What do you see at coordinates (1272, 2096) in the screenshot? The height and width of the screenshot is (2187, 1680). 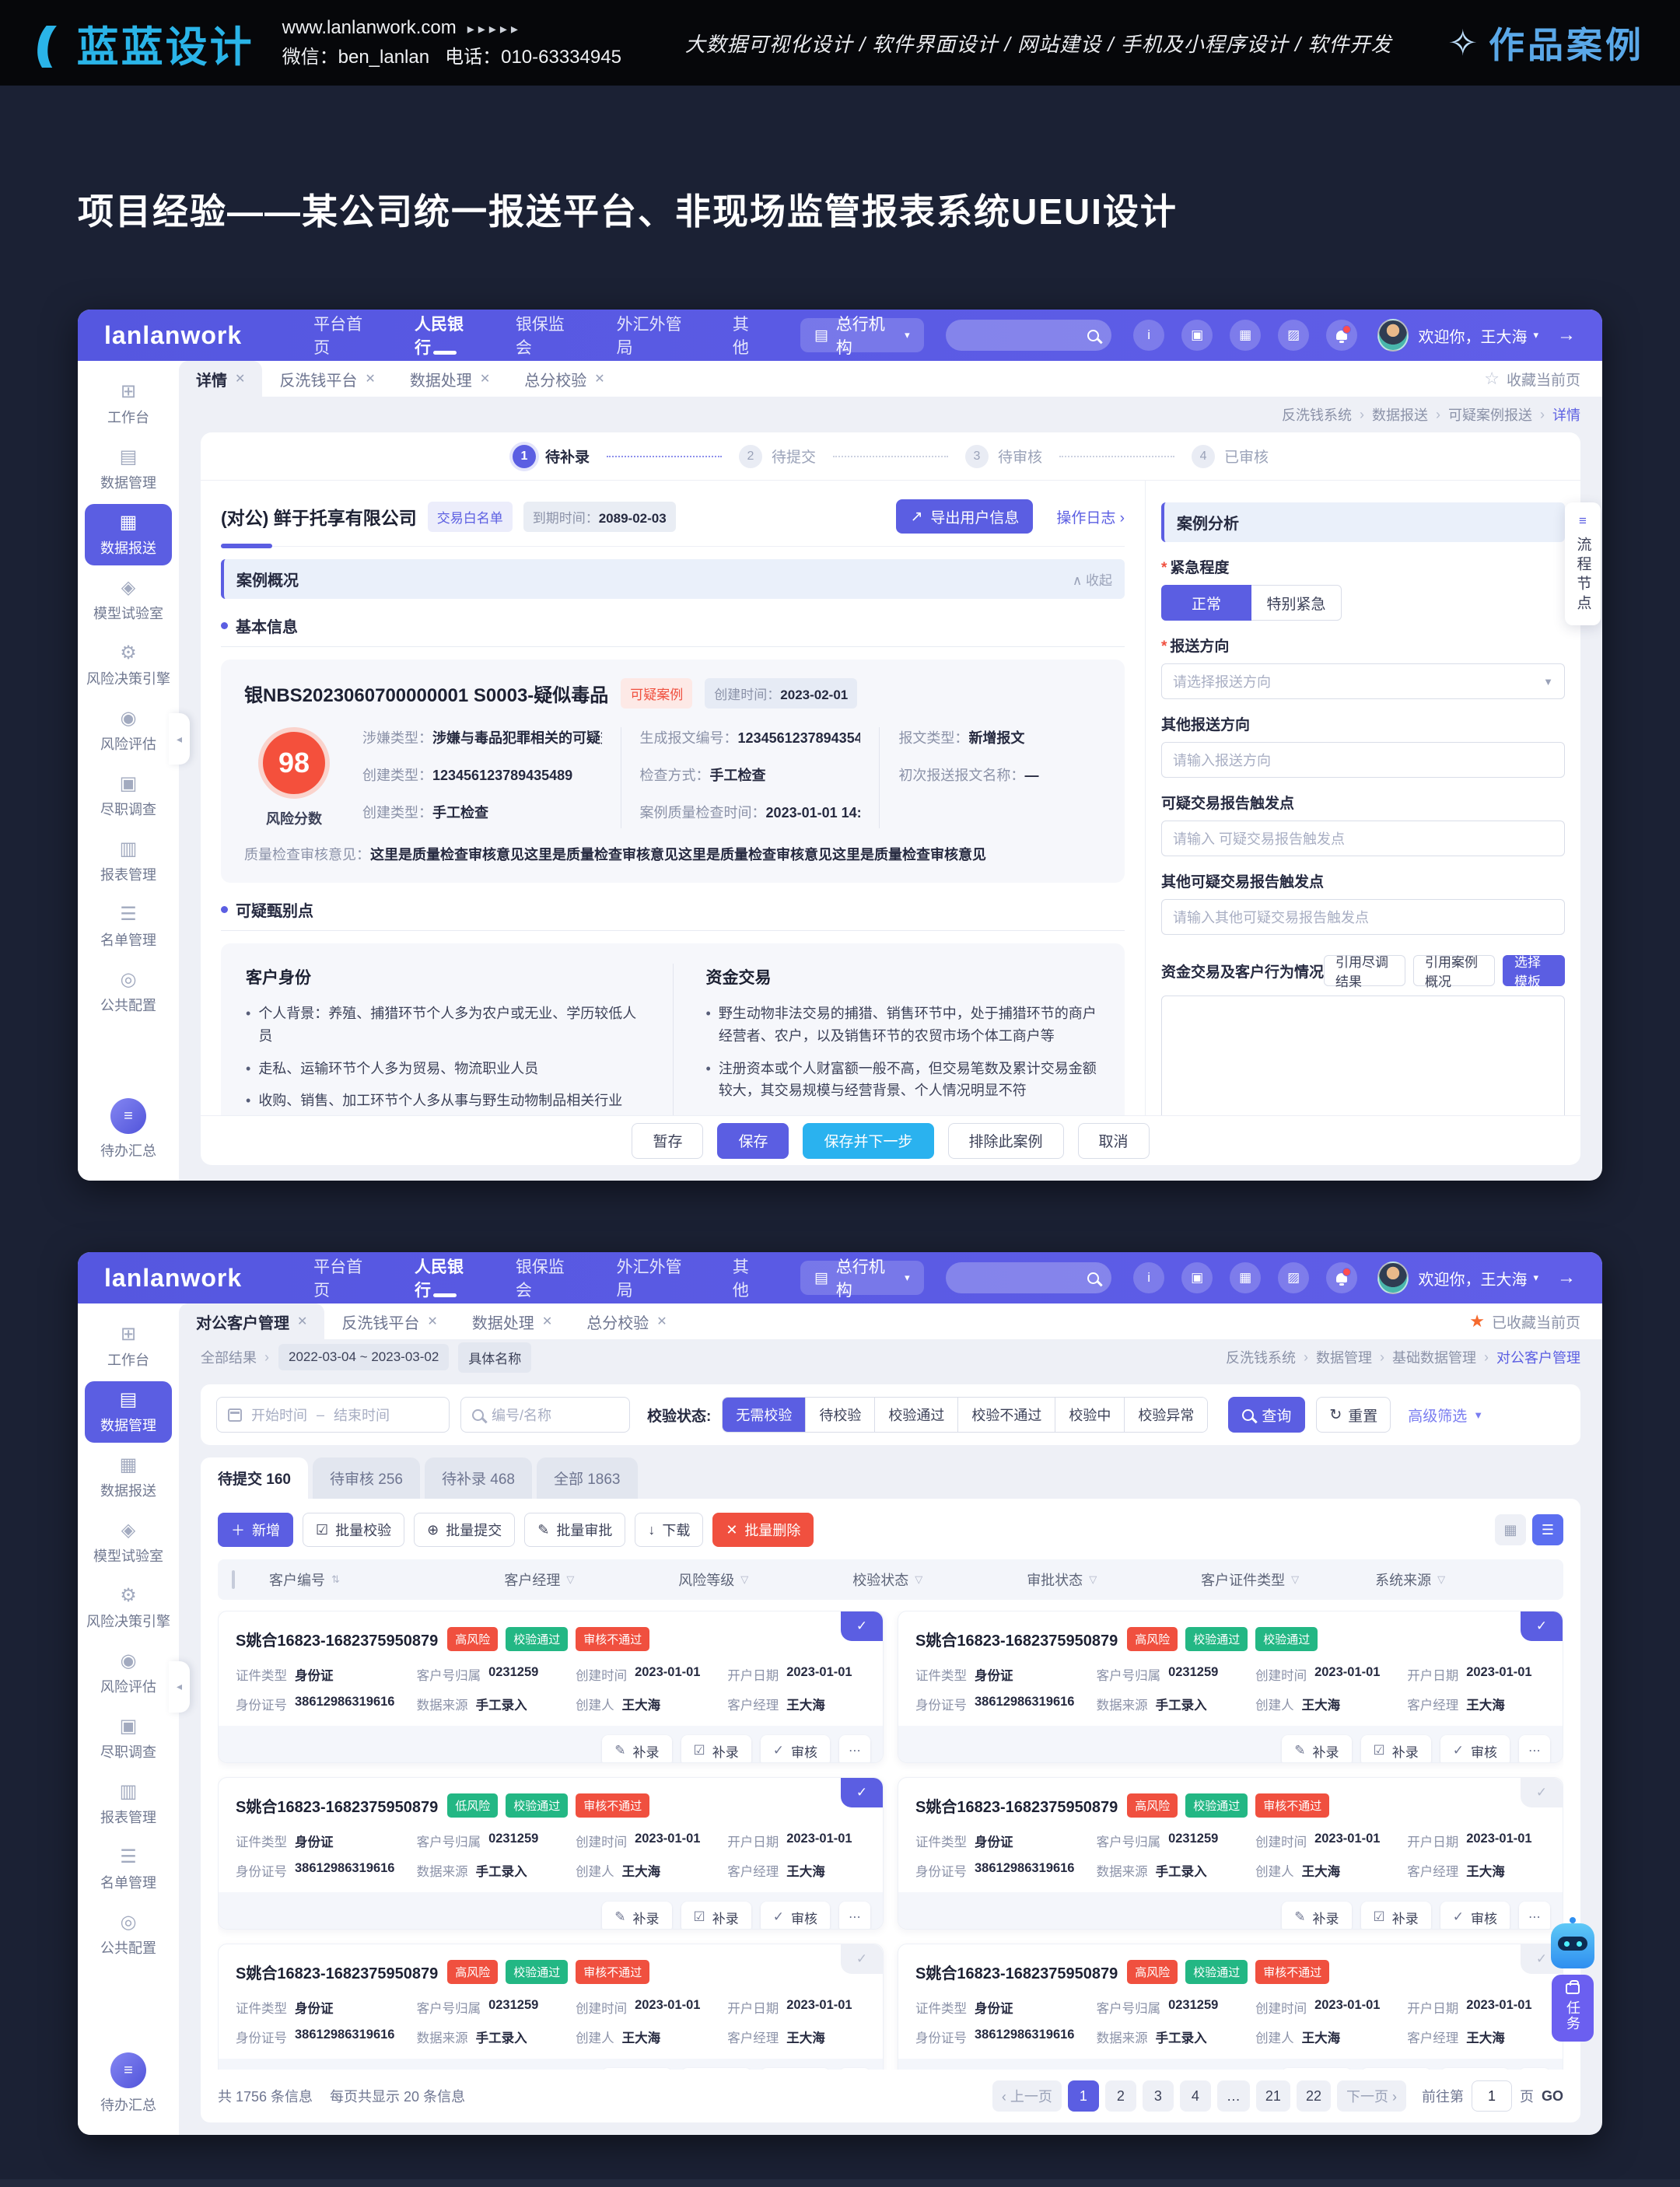 I see `page-number-button: 21` at bounding box center [1272, 2096].